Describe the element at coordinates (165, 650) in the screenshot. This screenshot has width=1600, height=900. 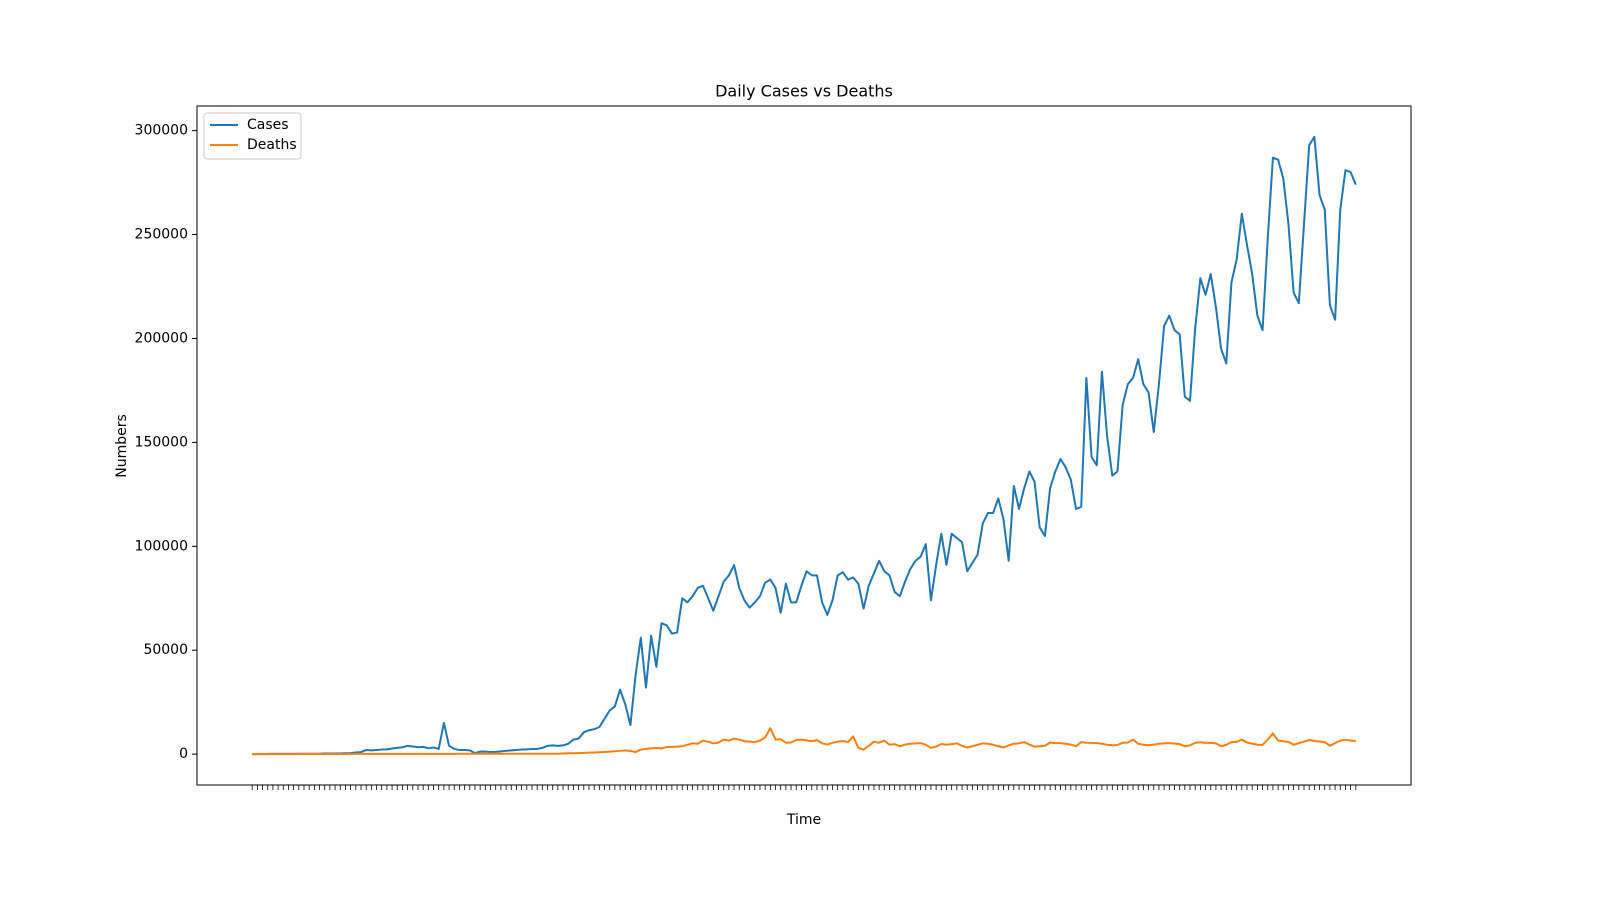
I see `y-tick-label: 50000` at that location.